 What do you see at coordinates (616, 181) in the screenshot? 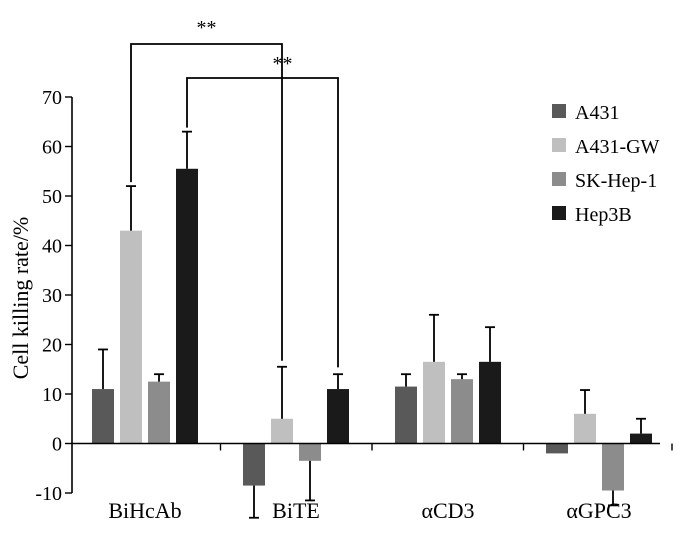
I see `legend-label: SK-Hep-1` at bounding box center [616, 181].